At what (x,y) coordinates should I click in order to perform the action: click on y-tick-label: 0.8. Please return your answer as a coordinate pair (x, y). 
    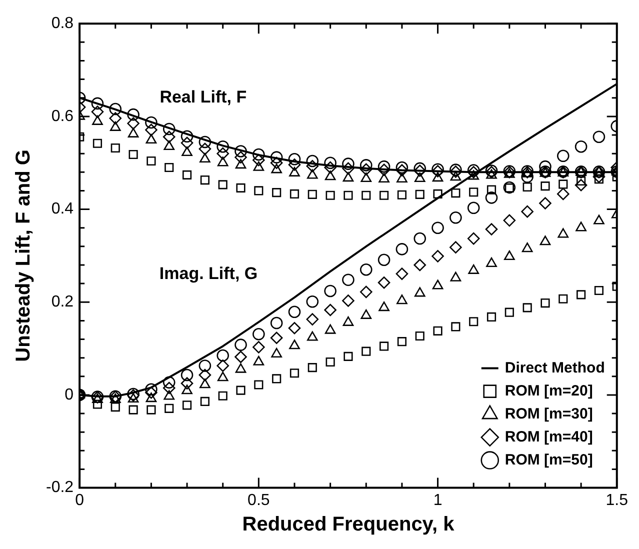
    Looking at the image, I should click on (62, 23).